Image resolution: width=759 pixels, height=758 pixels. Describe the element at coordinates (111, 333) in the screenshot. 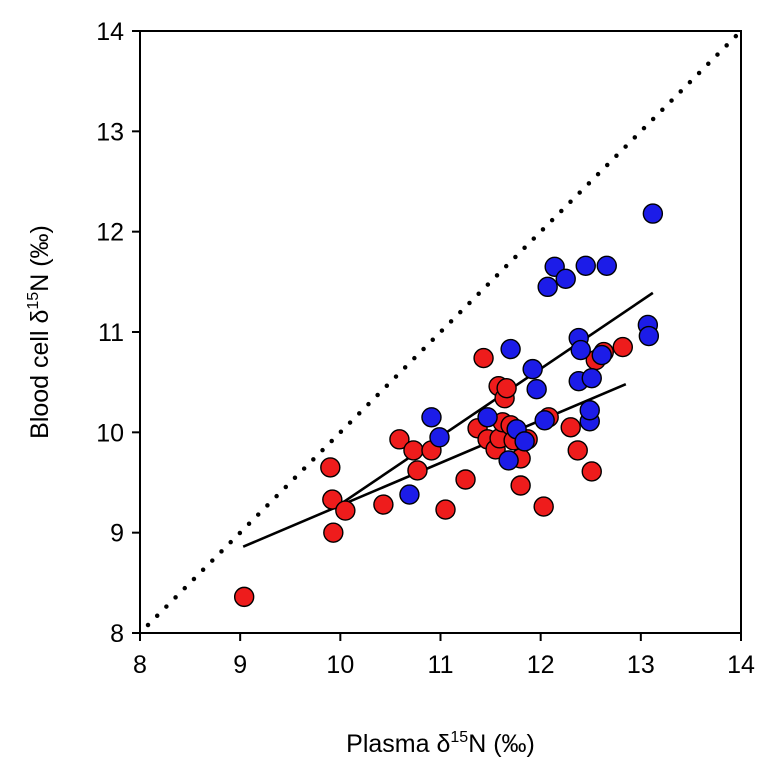

I see `y-tick-label: 11` at that location.